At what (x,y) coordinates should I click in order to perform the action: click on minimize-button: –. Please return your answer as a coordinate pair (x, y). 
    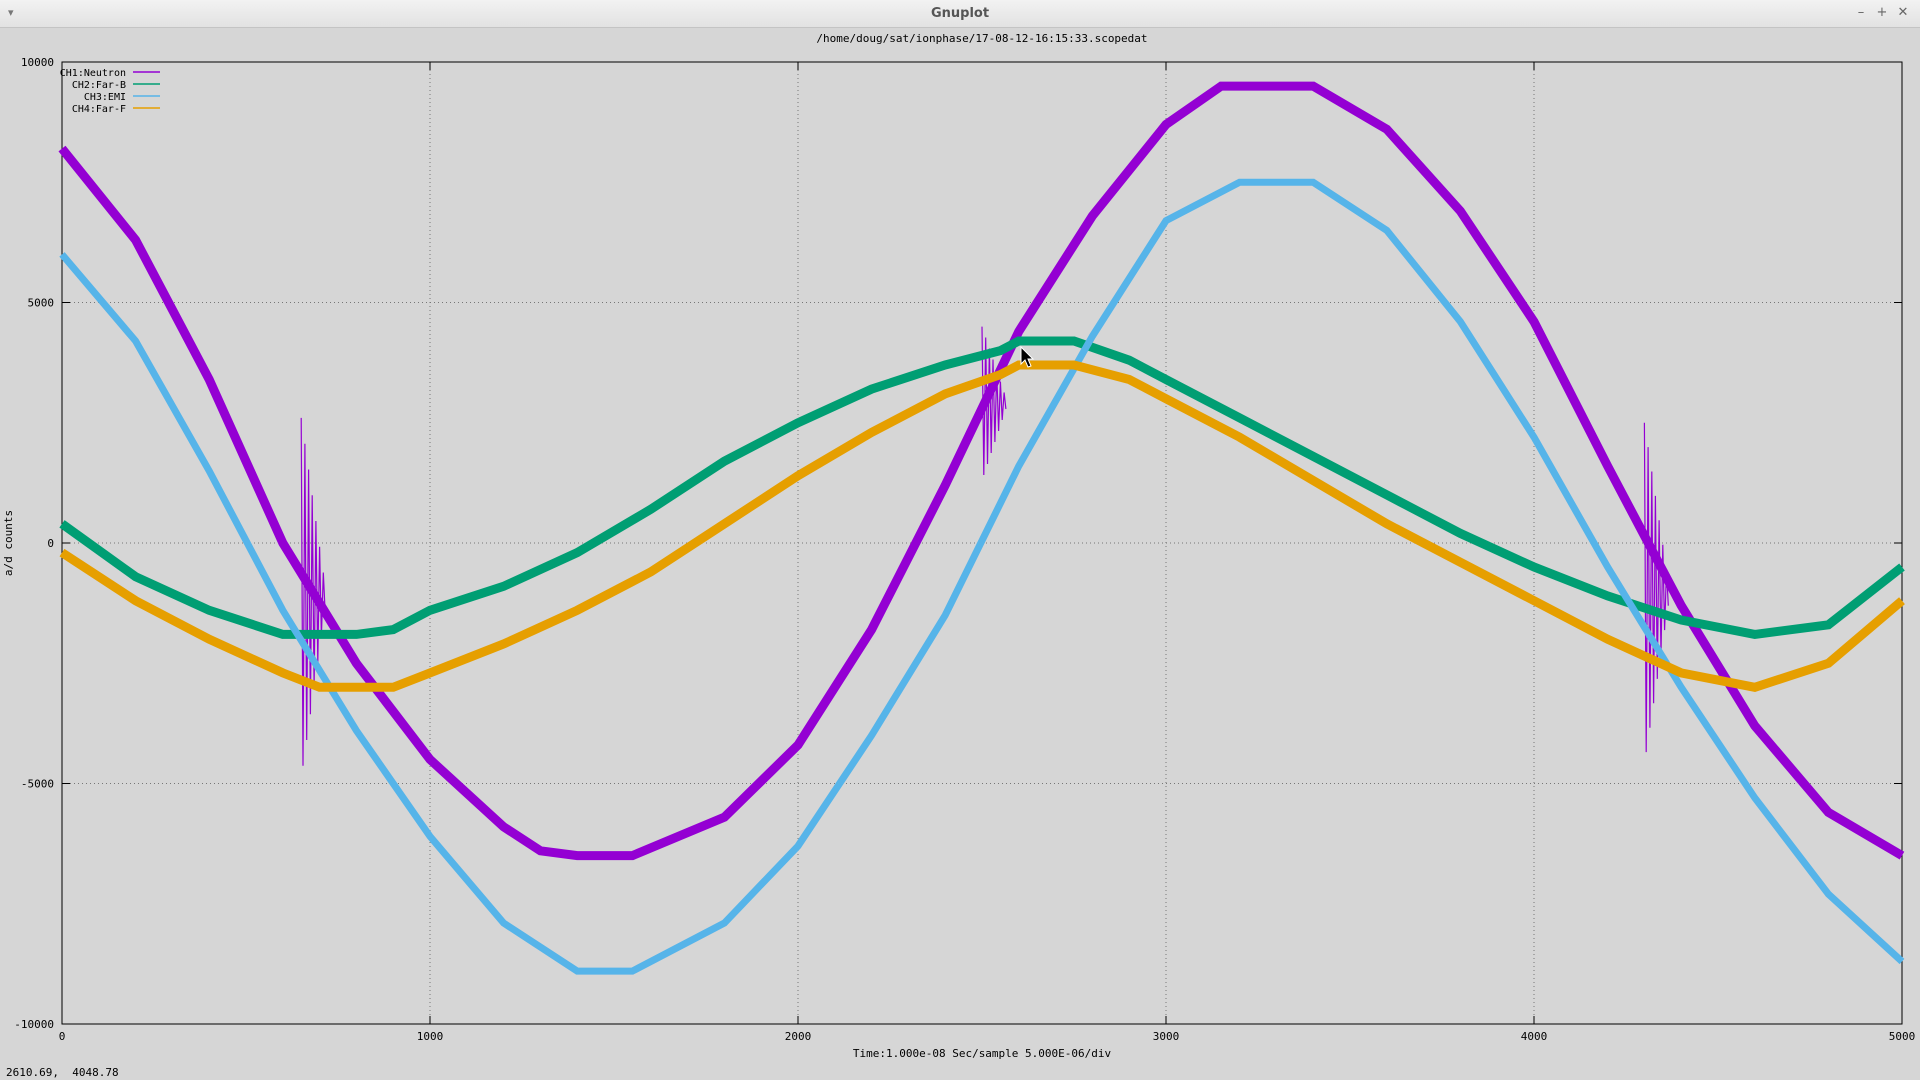
    Looking at the image, I should click on (1861, 12).